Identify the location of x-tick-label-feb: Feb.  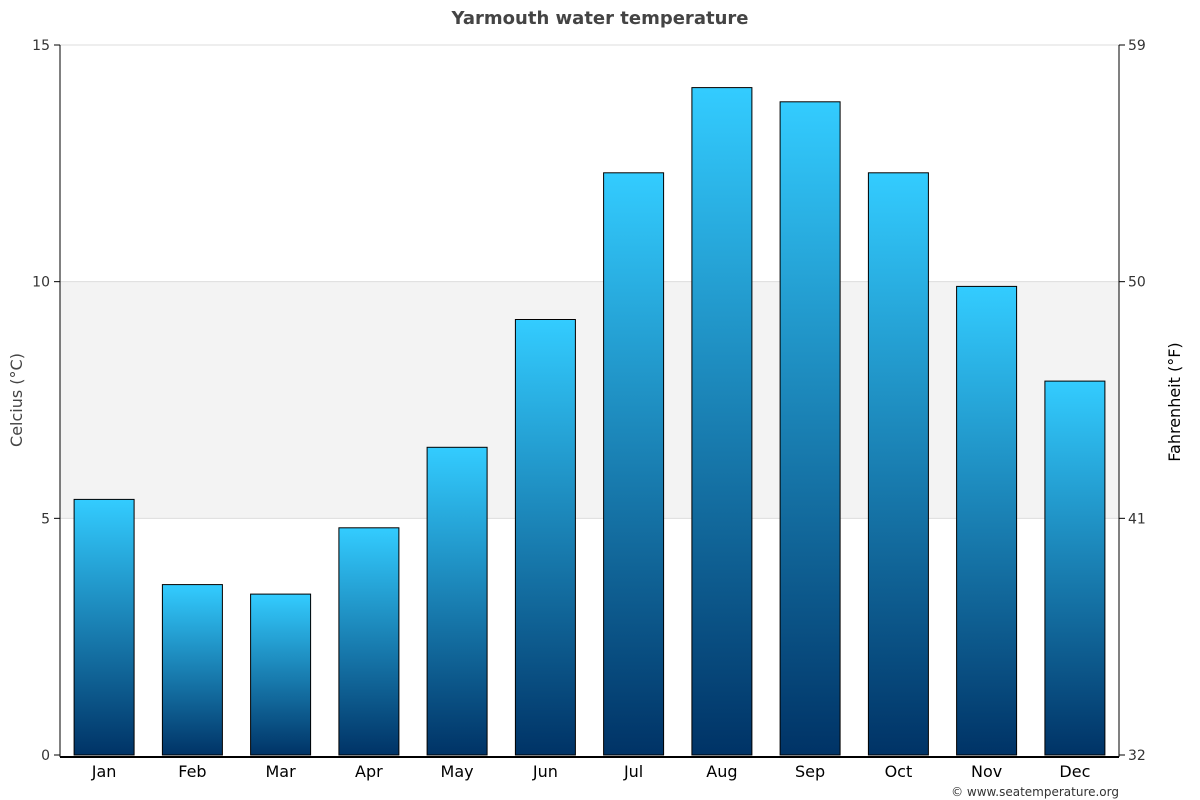
(192, 771).